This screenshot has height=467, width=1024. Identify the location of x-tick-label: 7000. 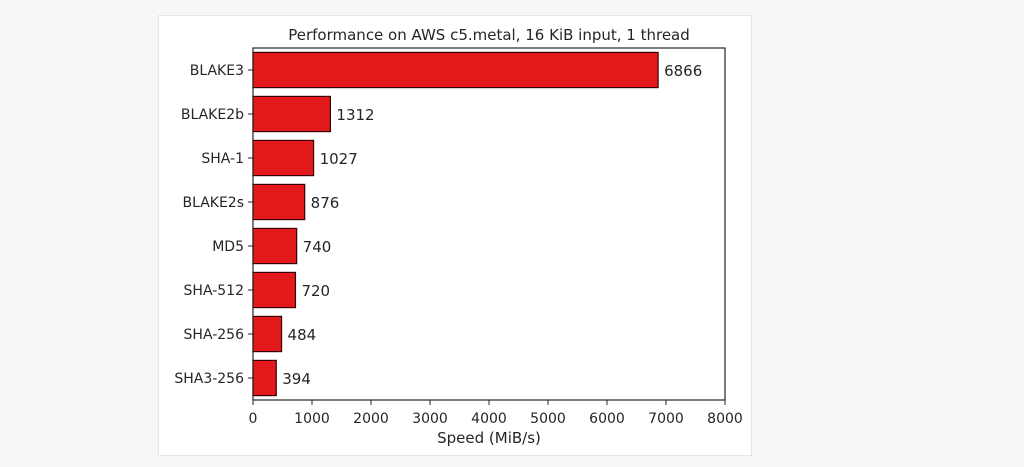
(666, 419).